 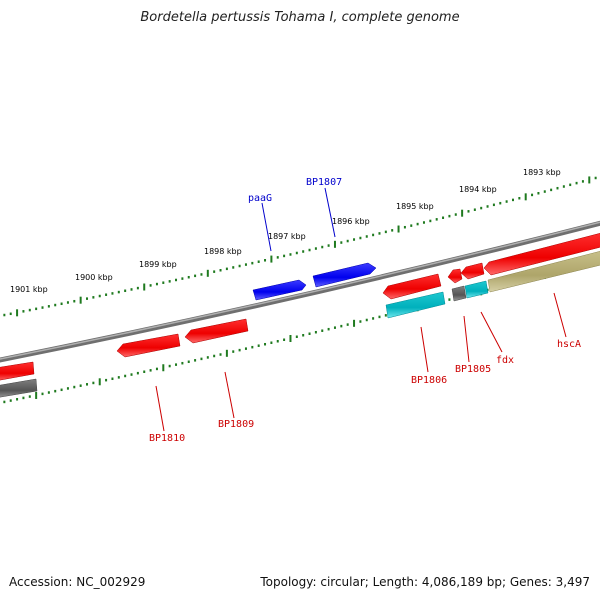 I want to click on accession-text: Accession: NC_002929, so click(x=77, y=582).